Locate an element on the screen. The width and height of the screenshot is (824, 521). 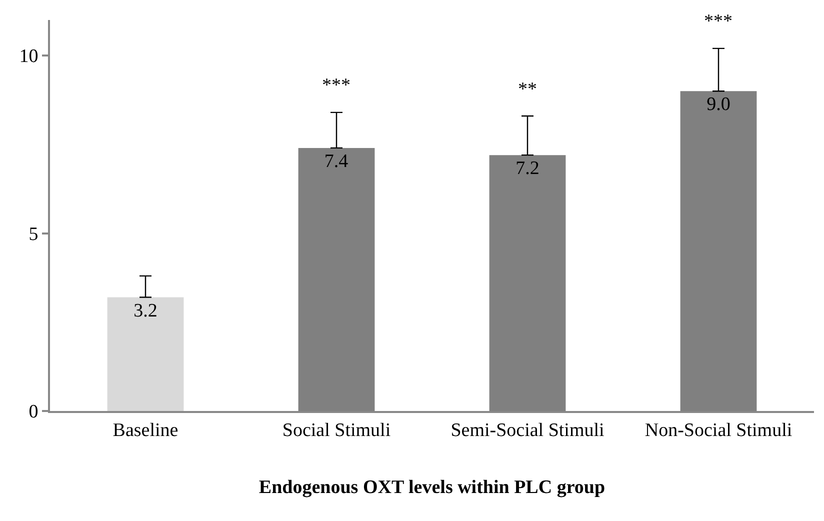
data-label: 7.4 is located at coordinates (336, 161).